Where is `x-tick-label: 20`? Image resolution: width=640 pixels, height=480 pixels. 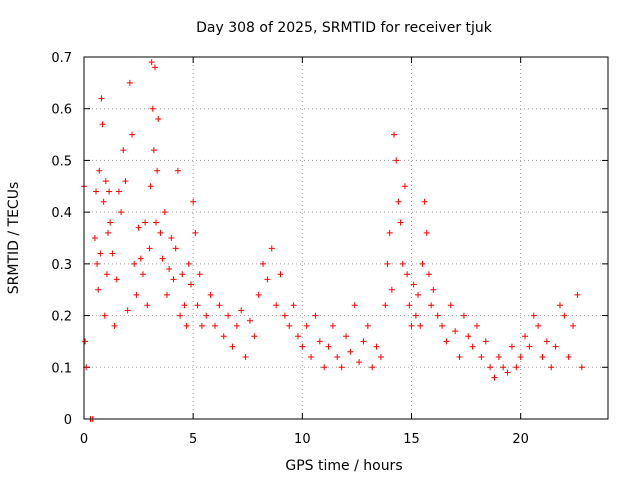 x-tick-label: 20 is located at coordinates (520, 439).